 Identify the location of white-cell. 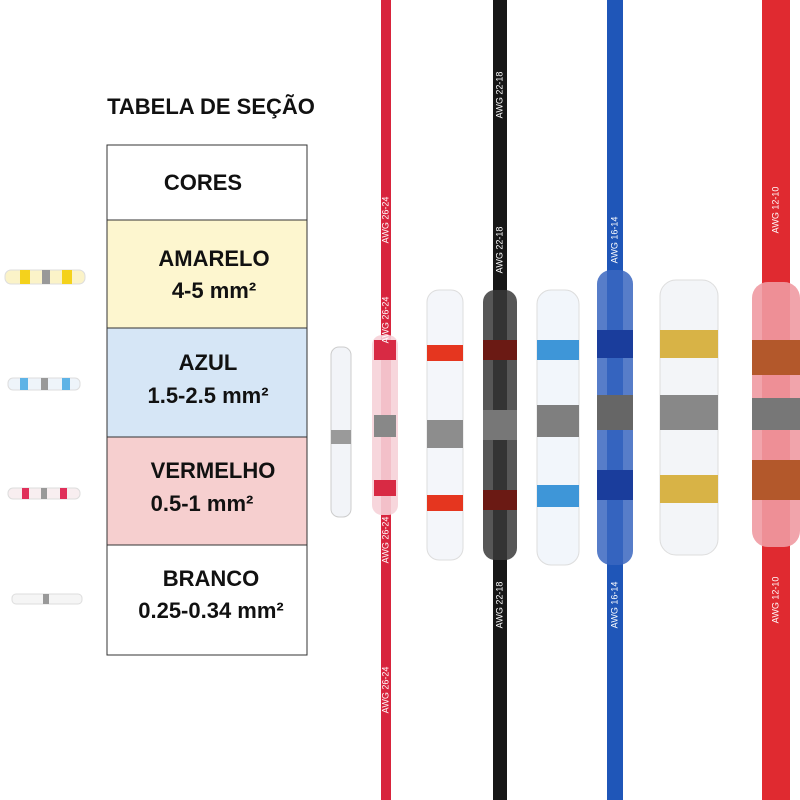
(207, 600).